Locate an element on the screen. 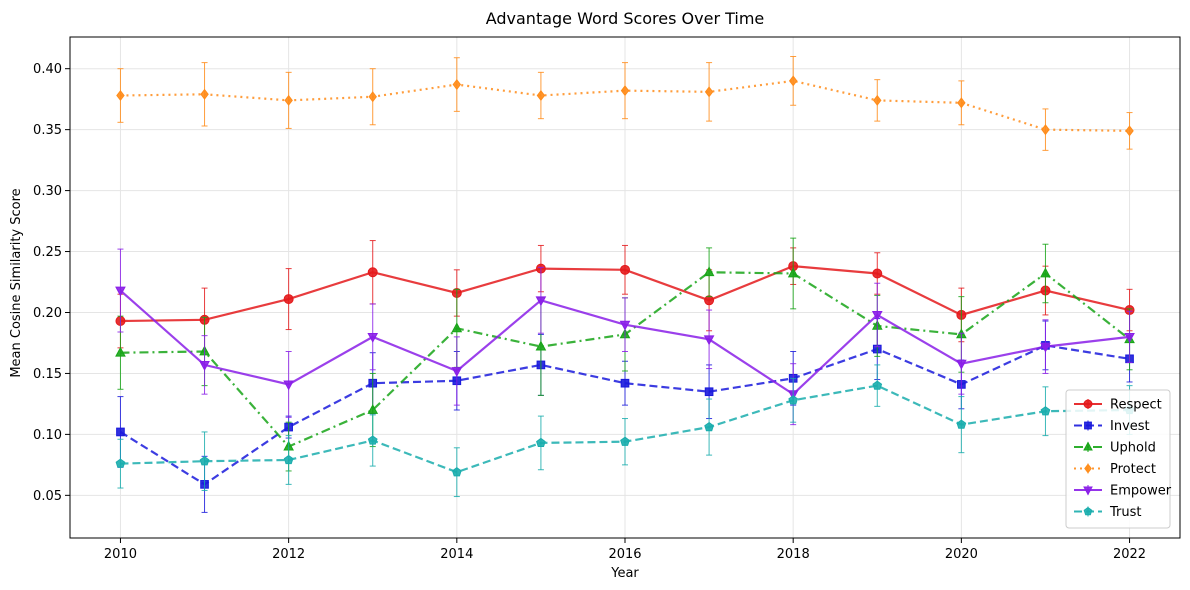 The height and width of the screenshot is (590, 1190). y-tick-label: 0.15 is located at coordinates (47, 374).